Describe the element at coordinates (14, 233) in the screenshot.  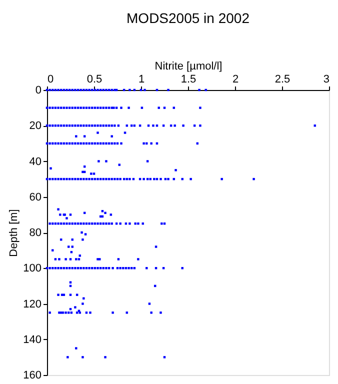
I see `y-axis-title: Depth [m]` at that location.